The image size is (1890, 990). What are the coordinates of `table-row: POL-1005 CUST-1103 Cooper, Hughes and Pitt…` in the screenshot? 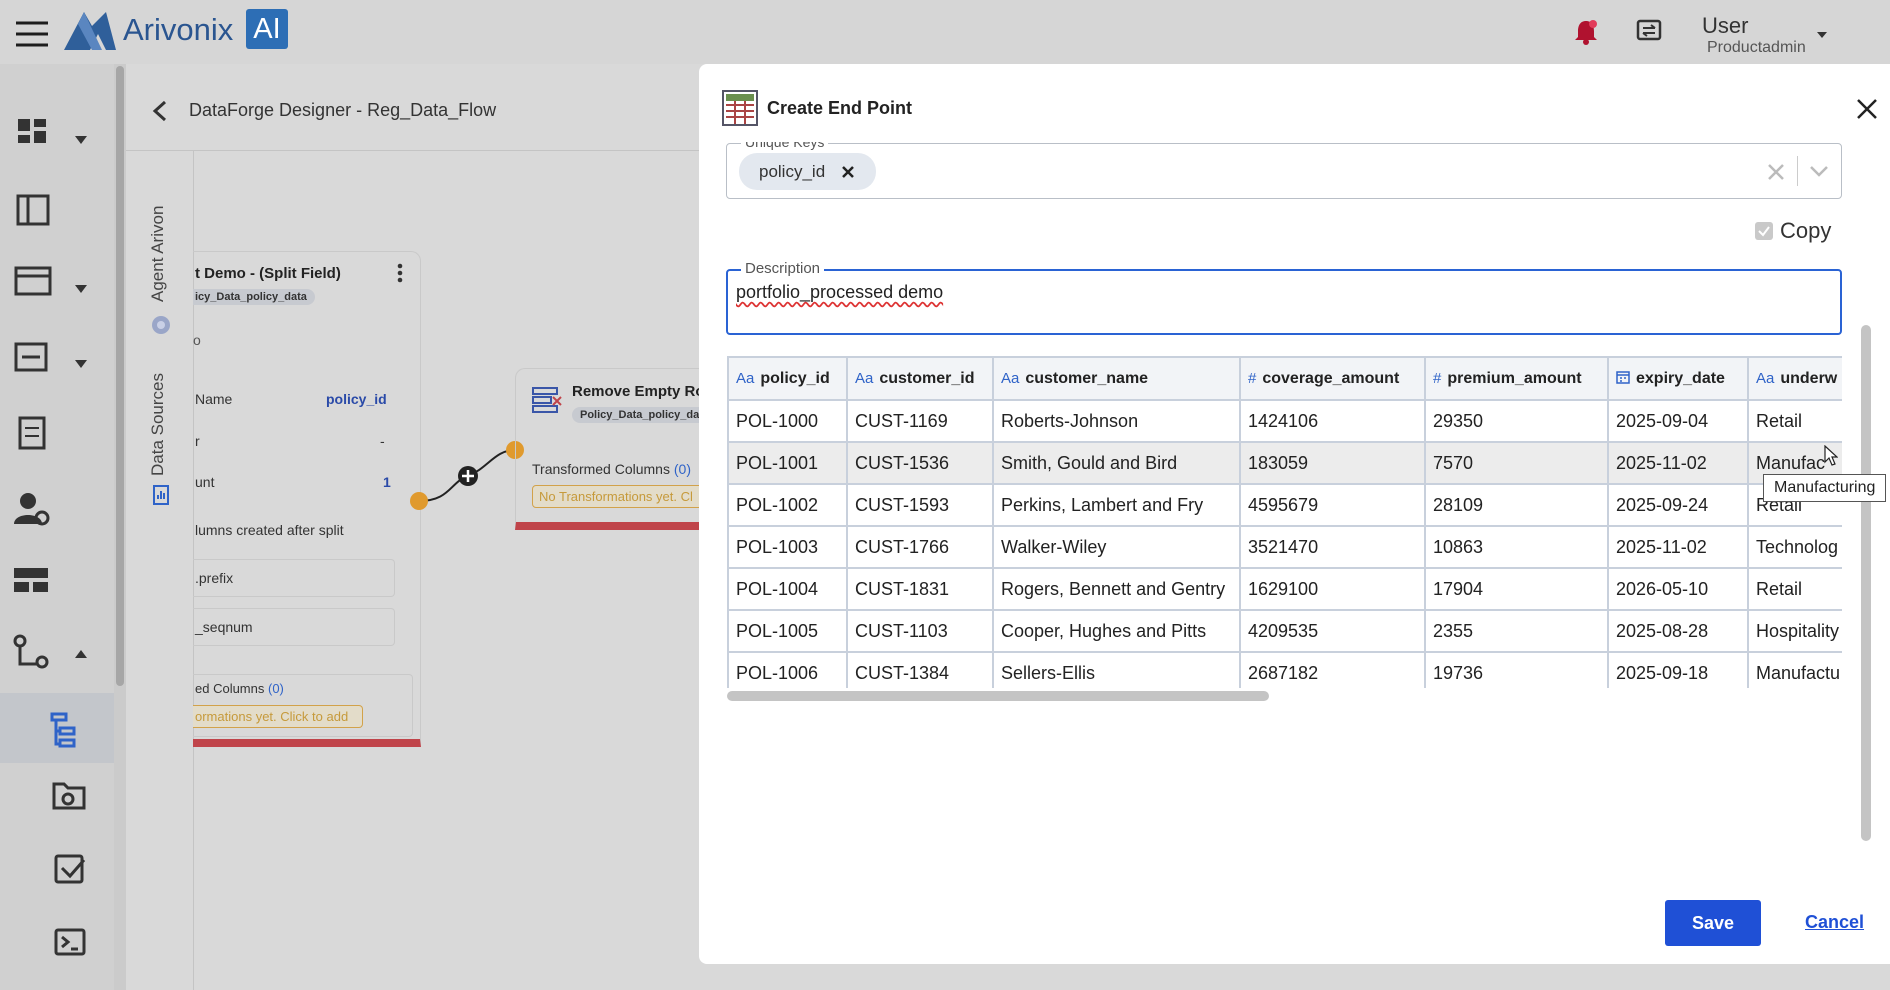 It's located at (1284, 631).